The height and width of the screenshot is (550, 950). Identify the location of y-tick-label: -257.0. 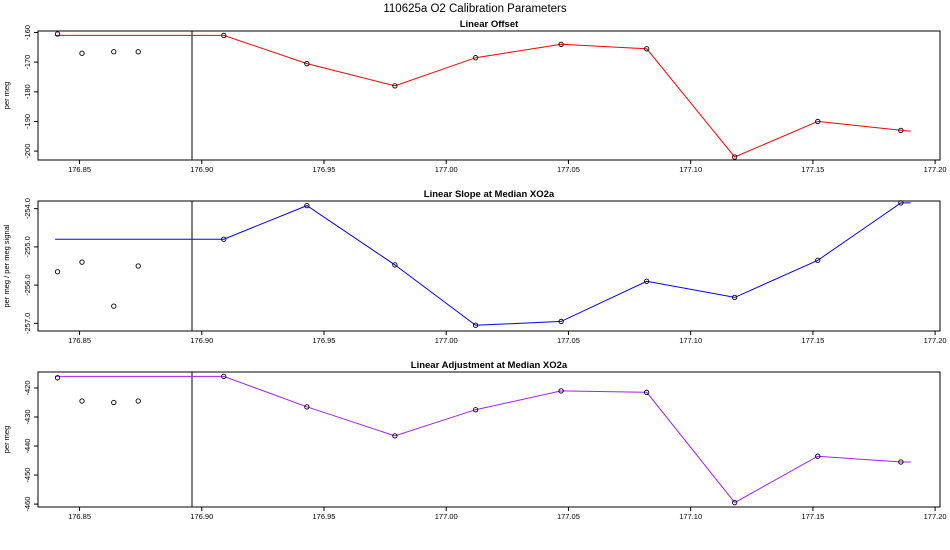
(27, 323).